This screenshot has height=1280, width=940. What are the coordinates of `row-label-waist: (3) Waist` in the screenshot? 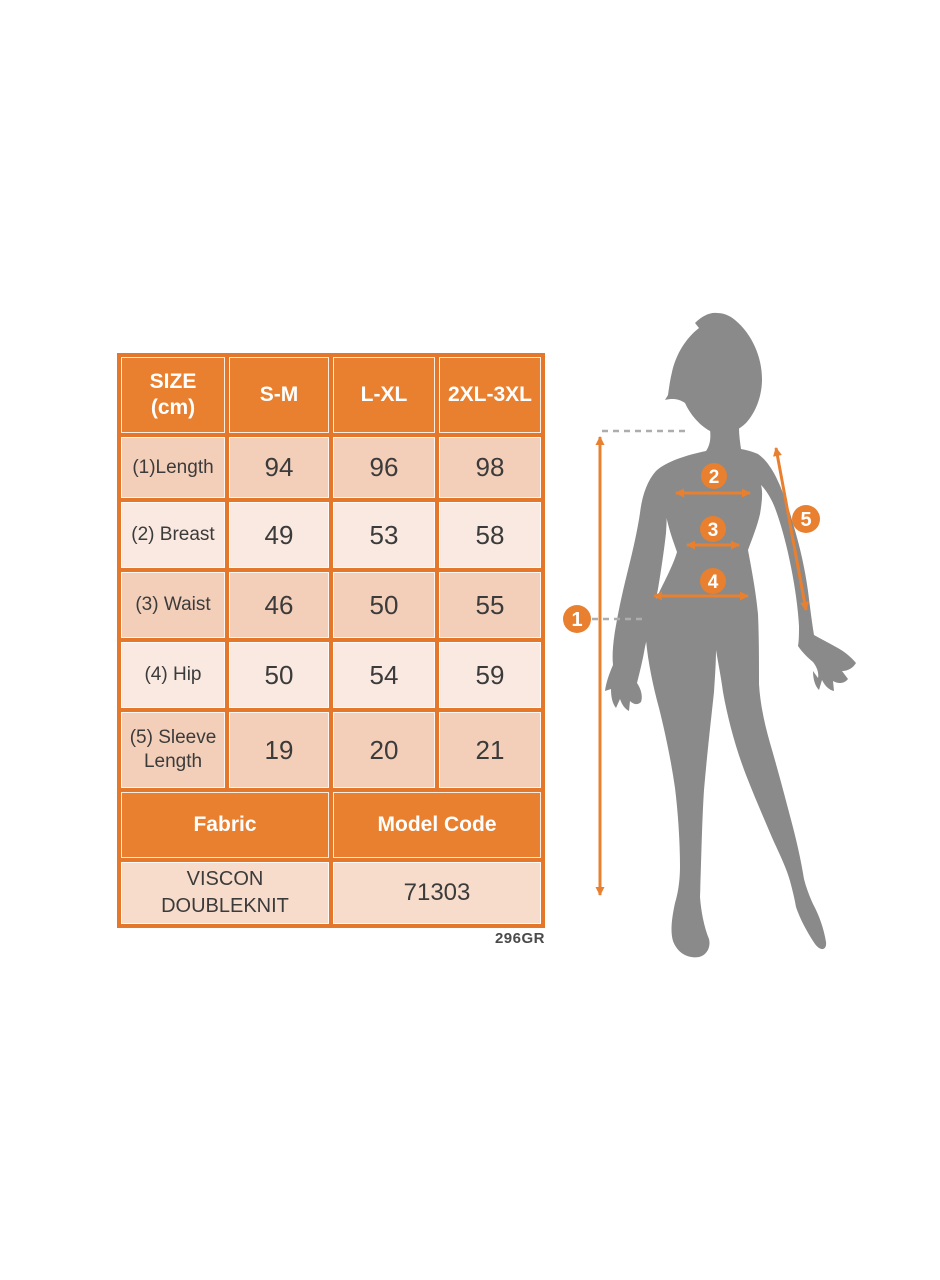 It's located at (173, 605).